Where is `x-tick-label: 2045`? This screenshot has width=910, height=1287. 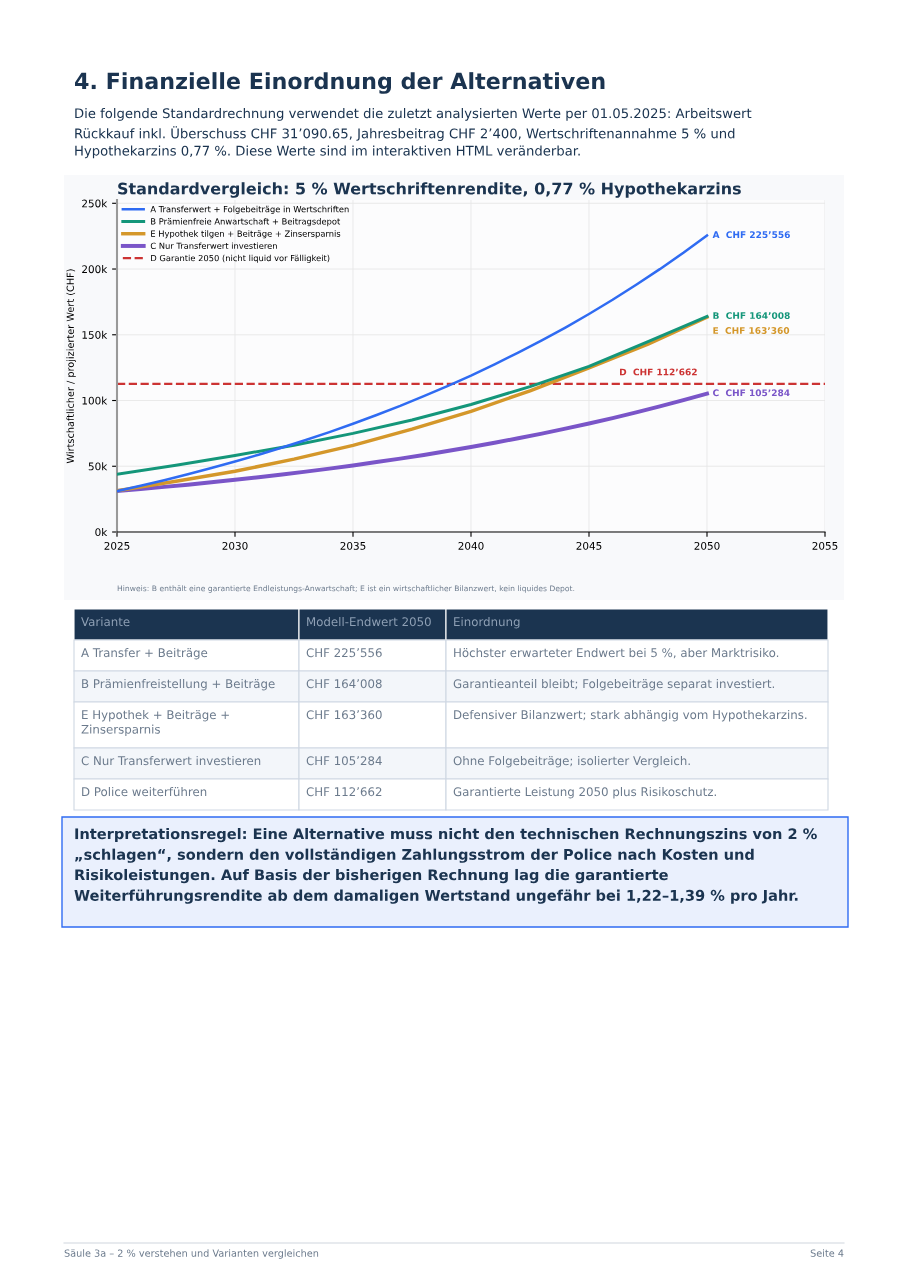 x-tick-label: 2045 is located at coordinates (589, 545).